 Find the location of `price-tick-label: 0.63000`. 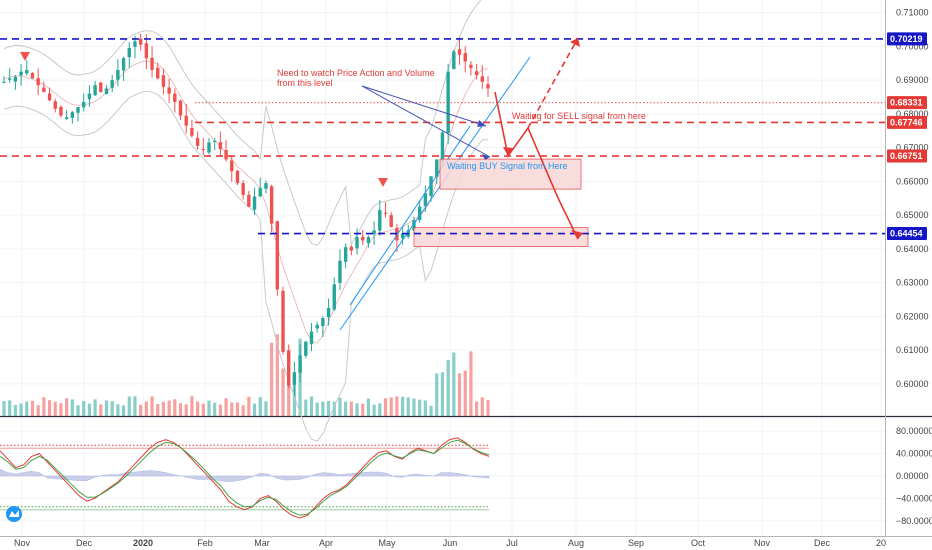

price-tick-label: 0.63000 is located at coordinates (912, 283).